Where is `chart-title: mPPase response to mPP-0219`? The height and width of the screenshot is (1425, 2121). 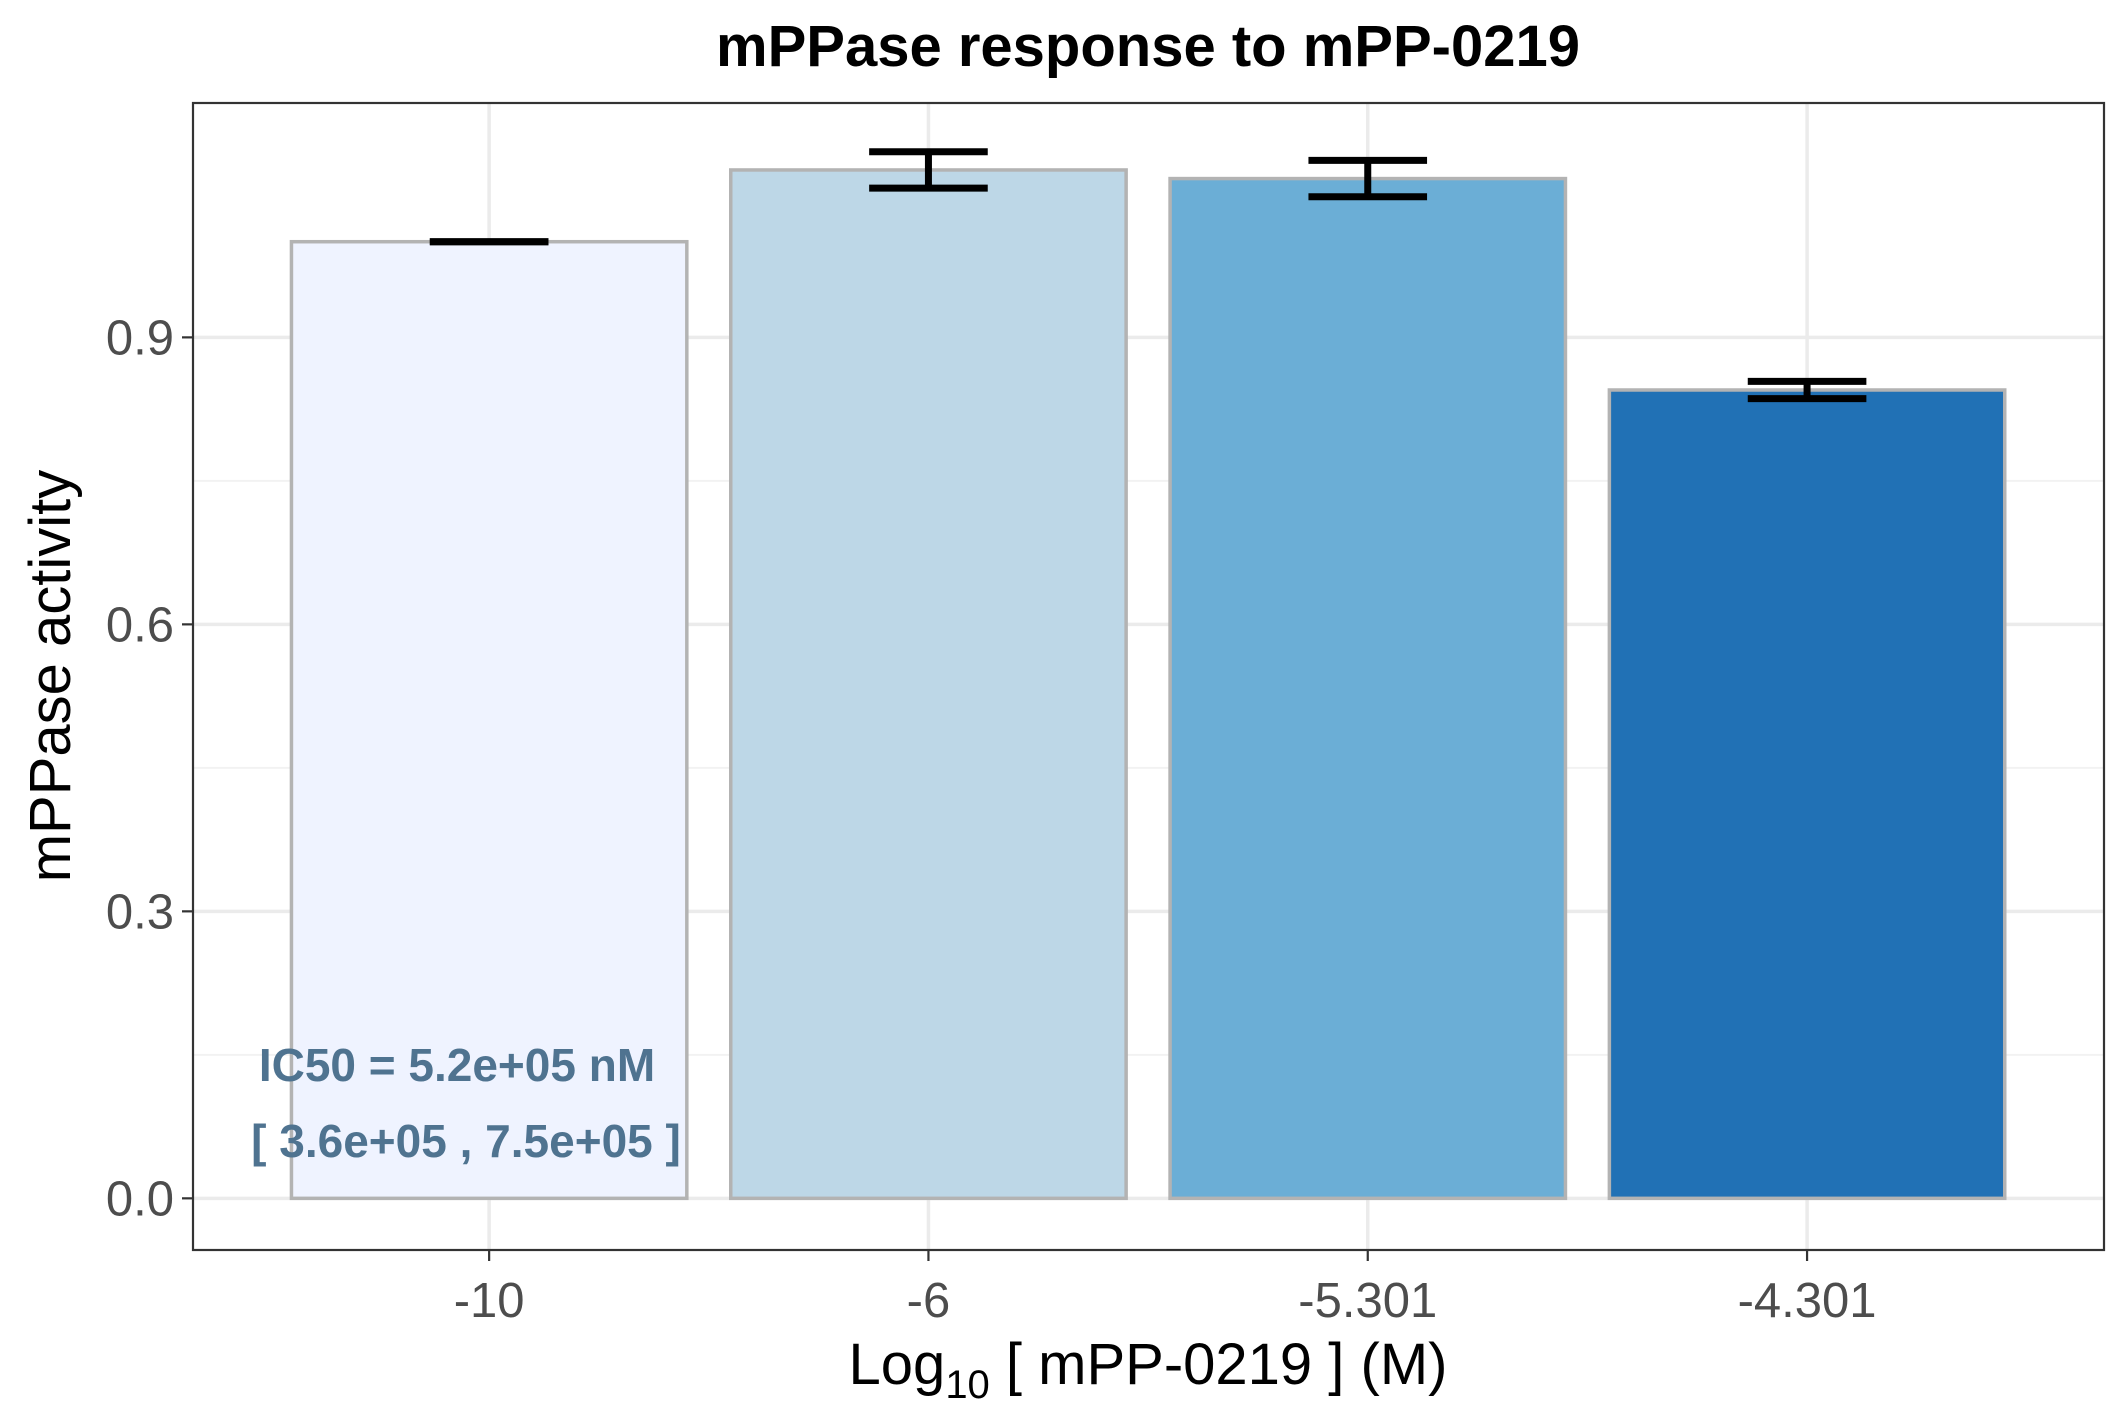 chart-title: mPPase response to mPP-0219 is located at coordinates (1148, 46).